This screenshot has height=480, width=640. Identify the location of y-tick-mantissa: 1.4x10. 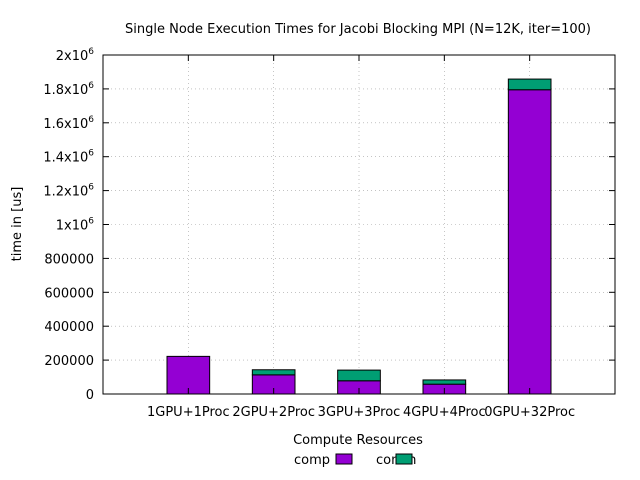
(65, 158).